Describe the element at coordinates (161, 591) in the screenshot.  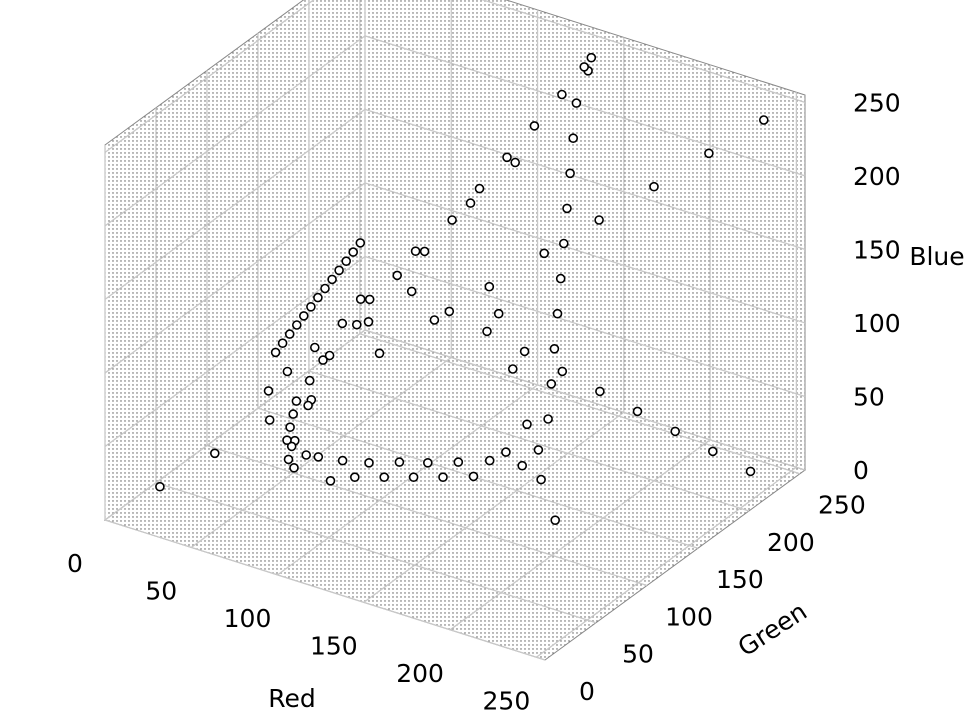
I see `x-tick-label: 50` at that location.